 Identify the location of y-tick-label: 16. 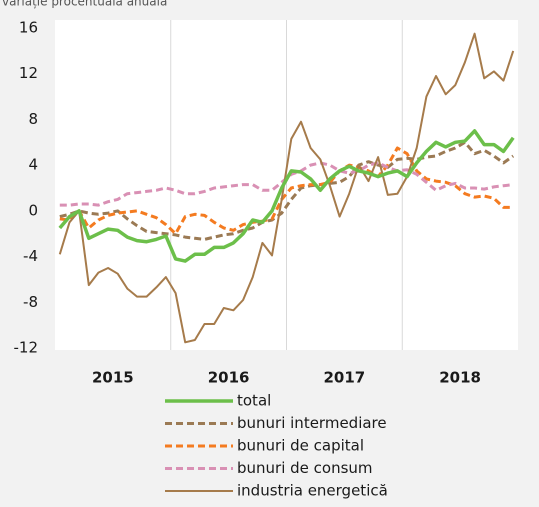
(28, 28).